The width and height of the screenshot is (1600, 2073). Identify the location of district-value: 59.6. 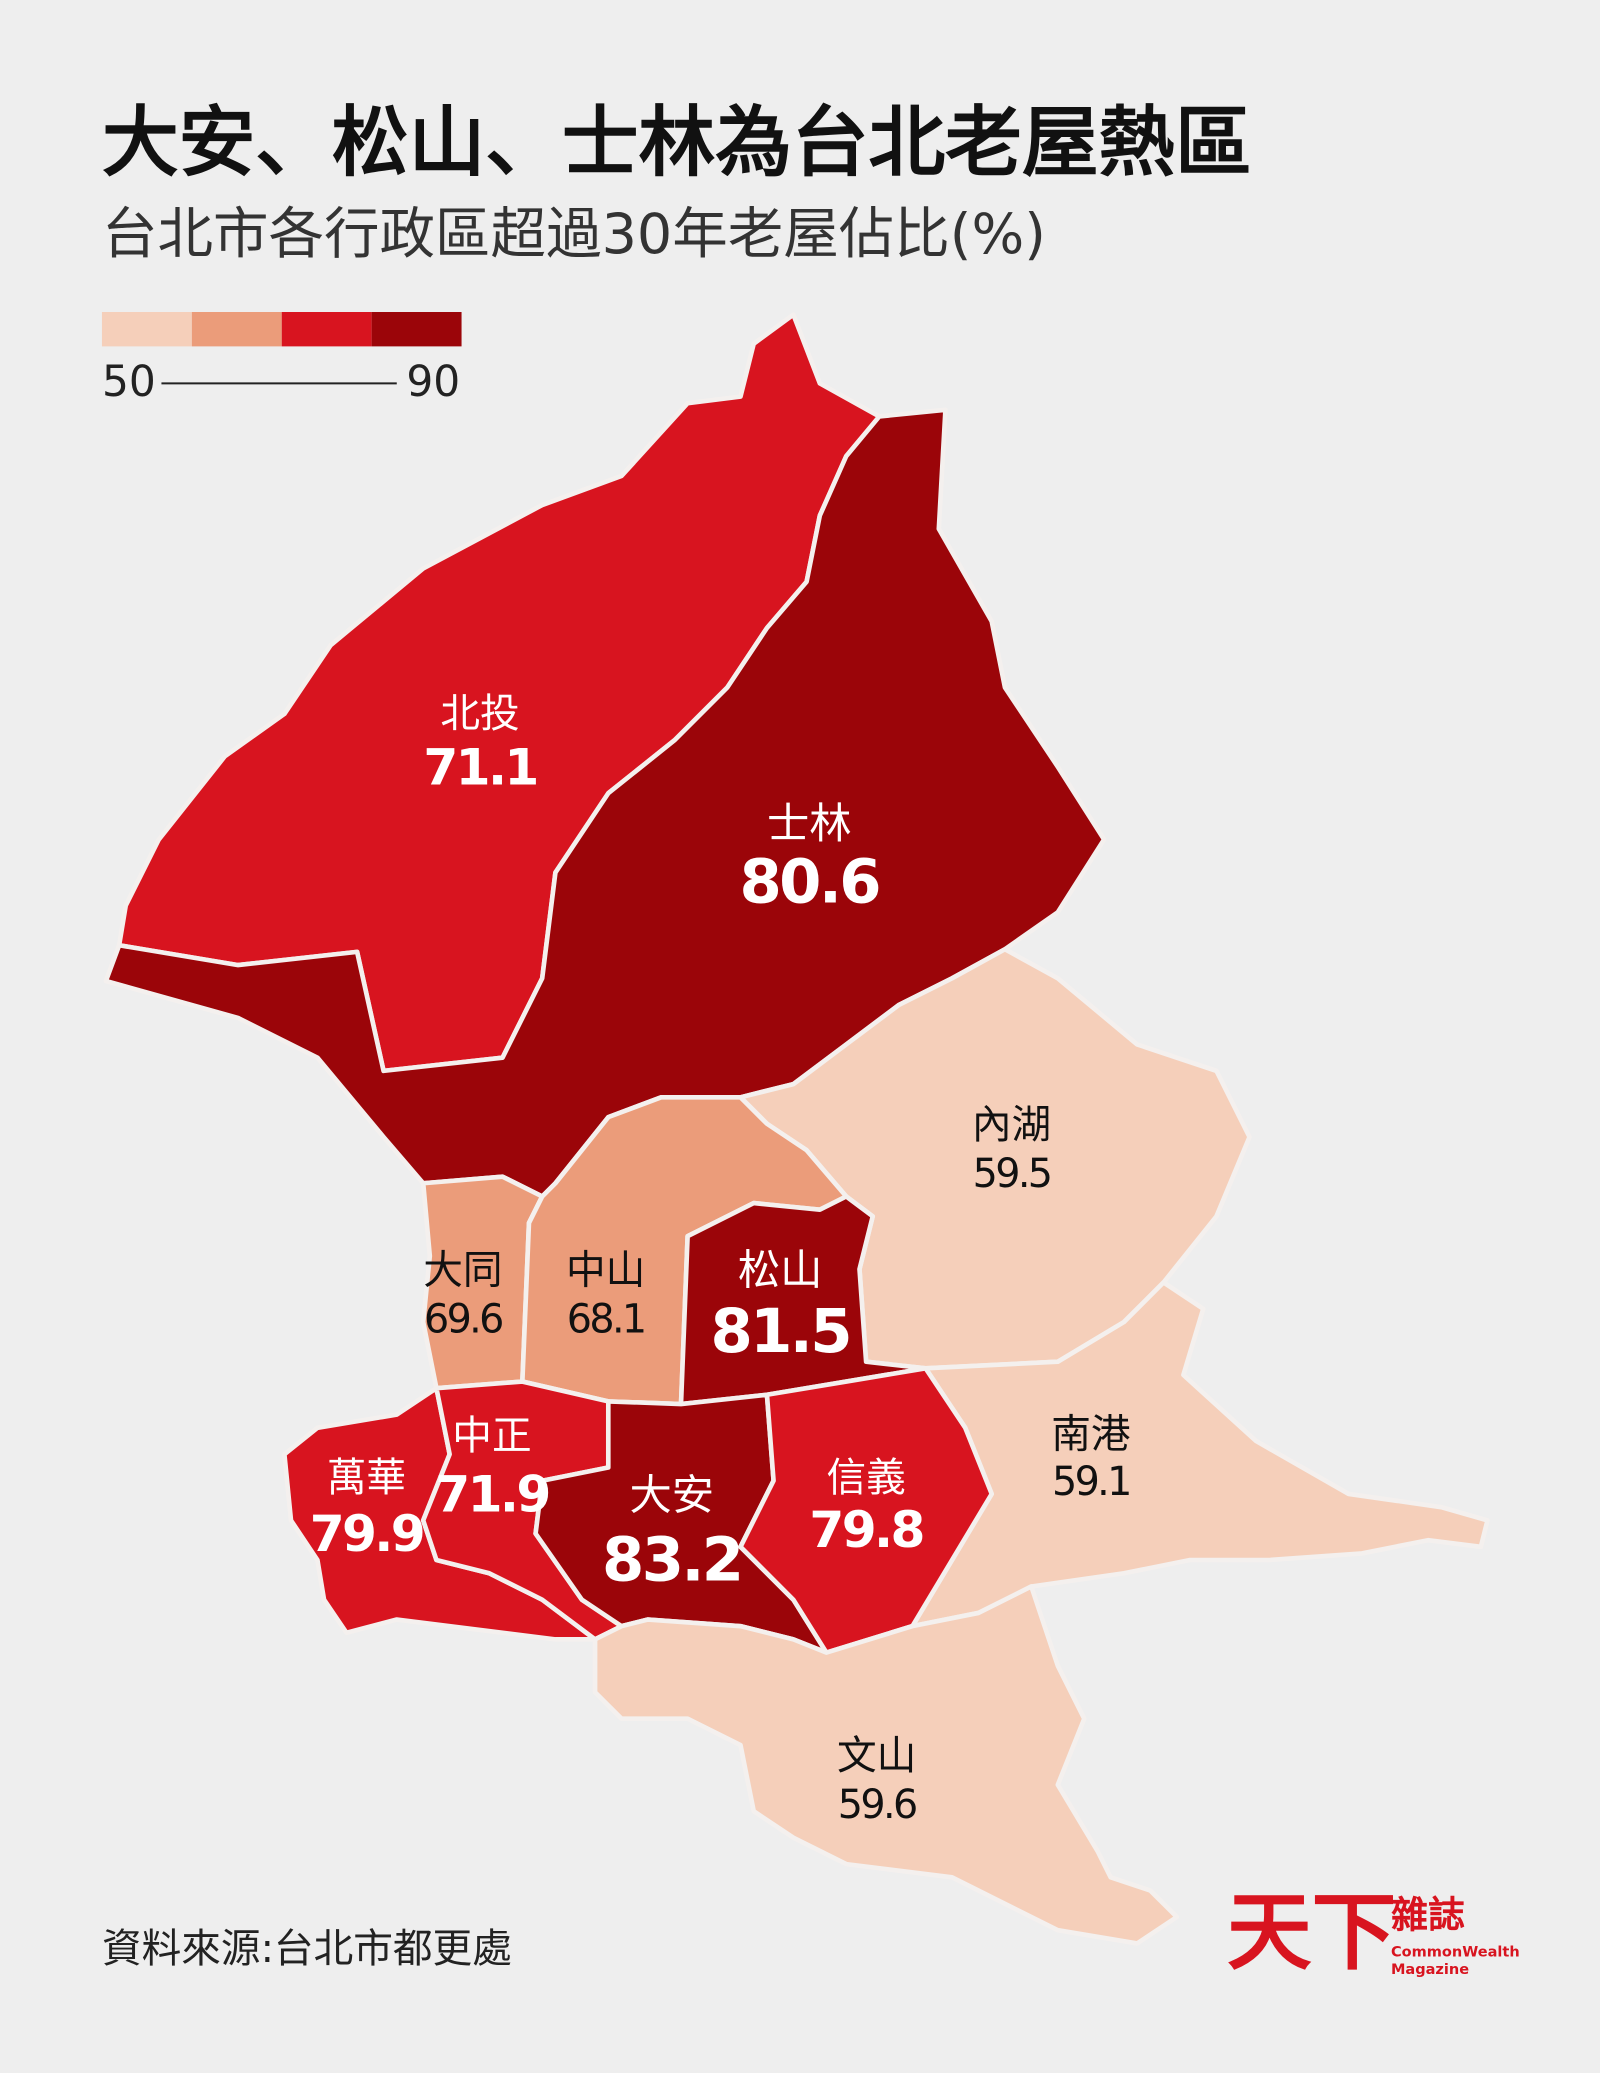
(877, 1805).